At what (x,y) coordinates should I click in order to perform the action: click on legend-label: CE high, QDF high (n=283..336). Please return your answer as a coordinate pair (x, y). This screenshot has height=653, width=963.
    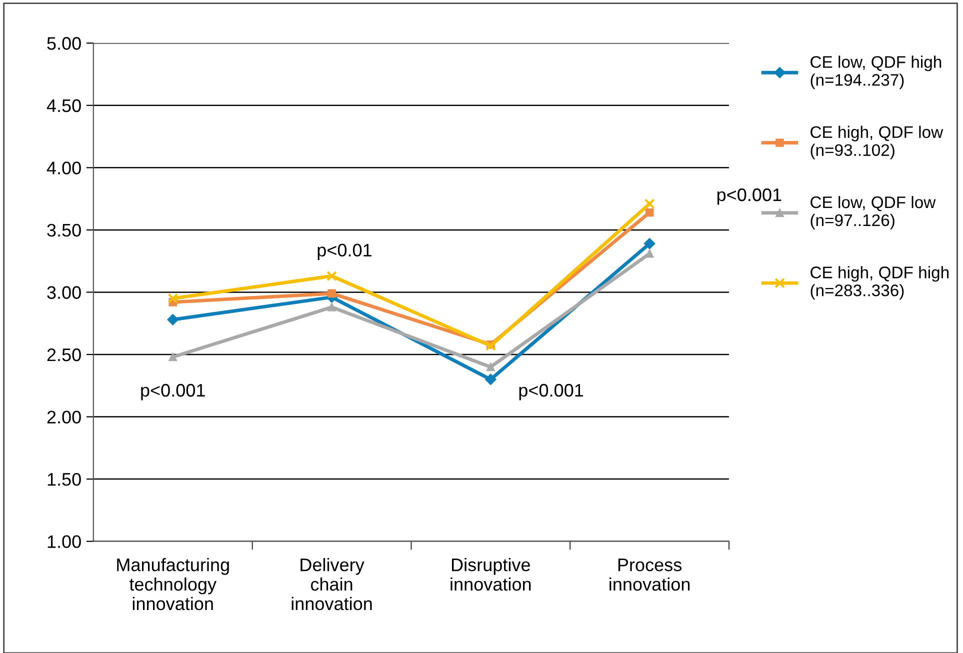
    Looking at the image, I should click on (879, 283).